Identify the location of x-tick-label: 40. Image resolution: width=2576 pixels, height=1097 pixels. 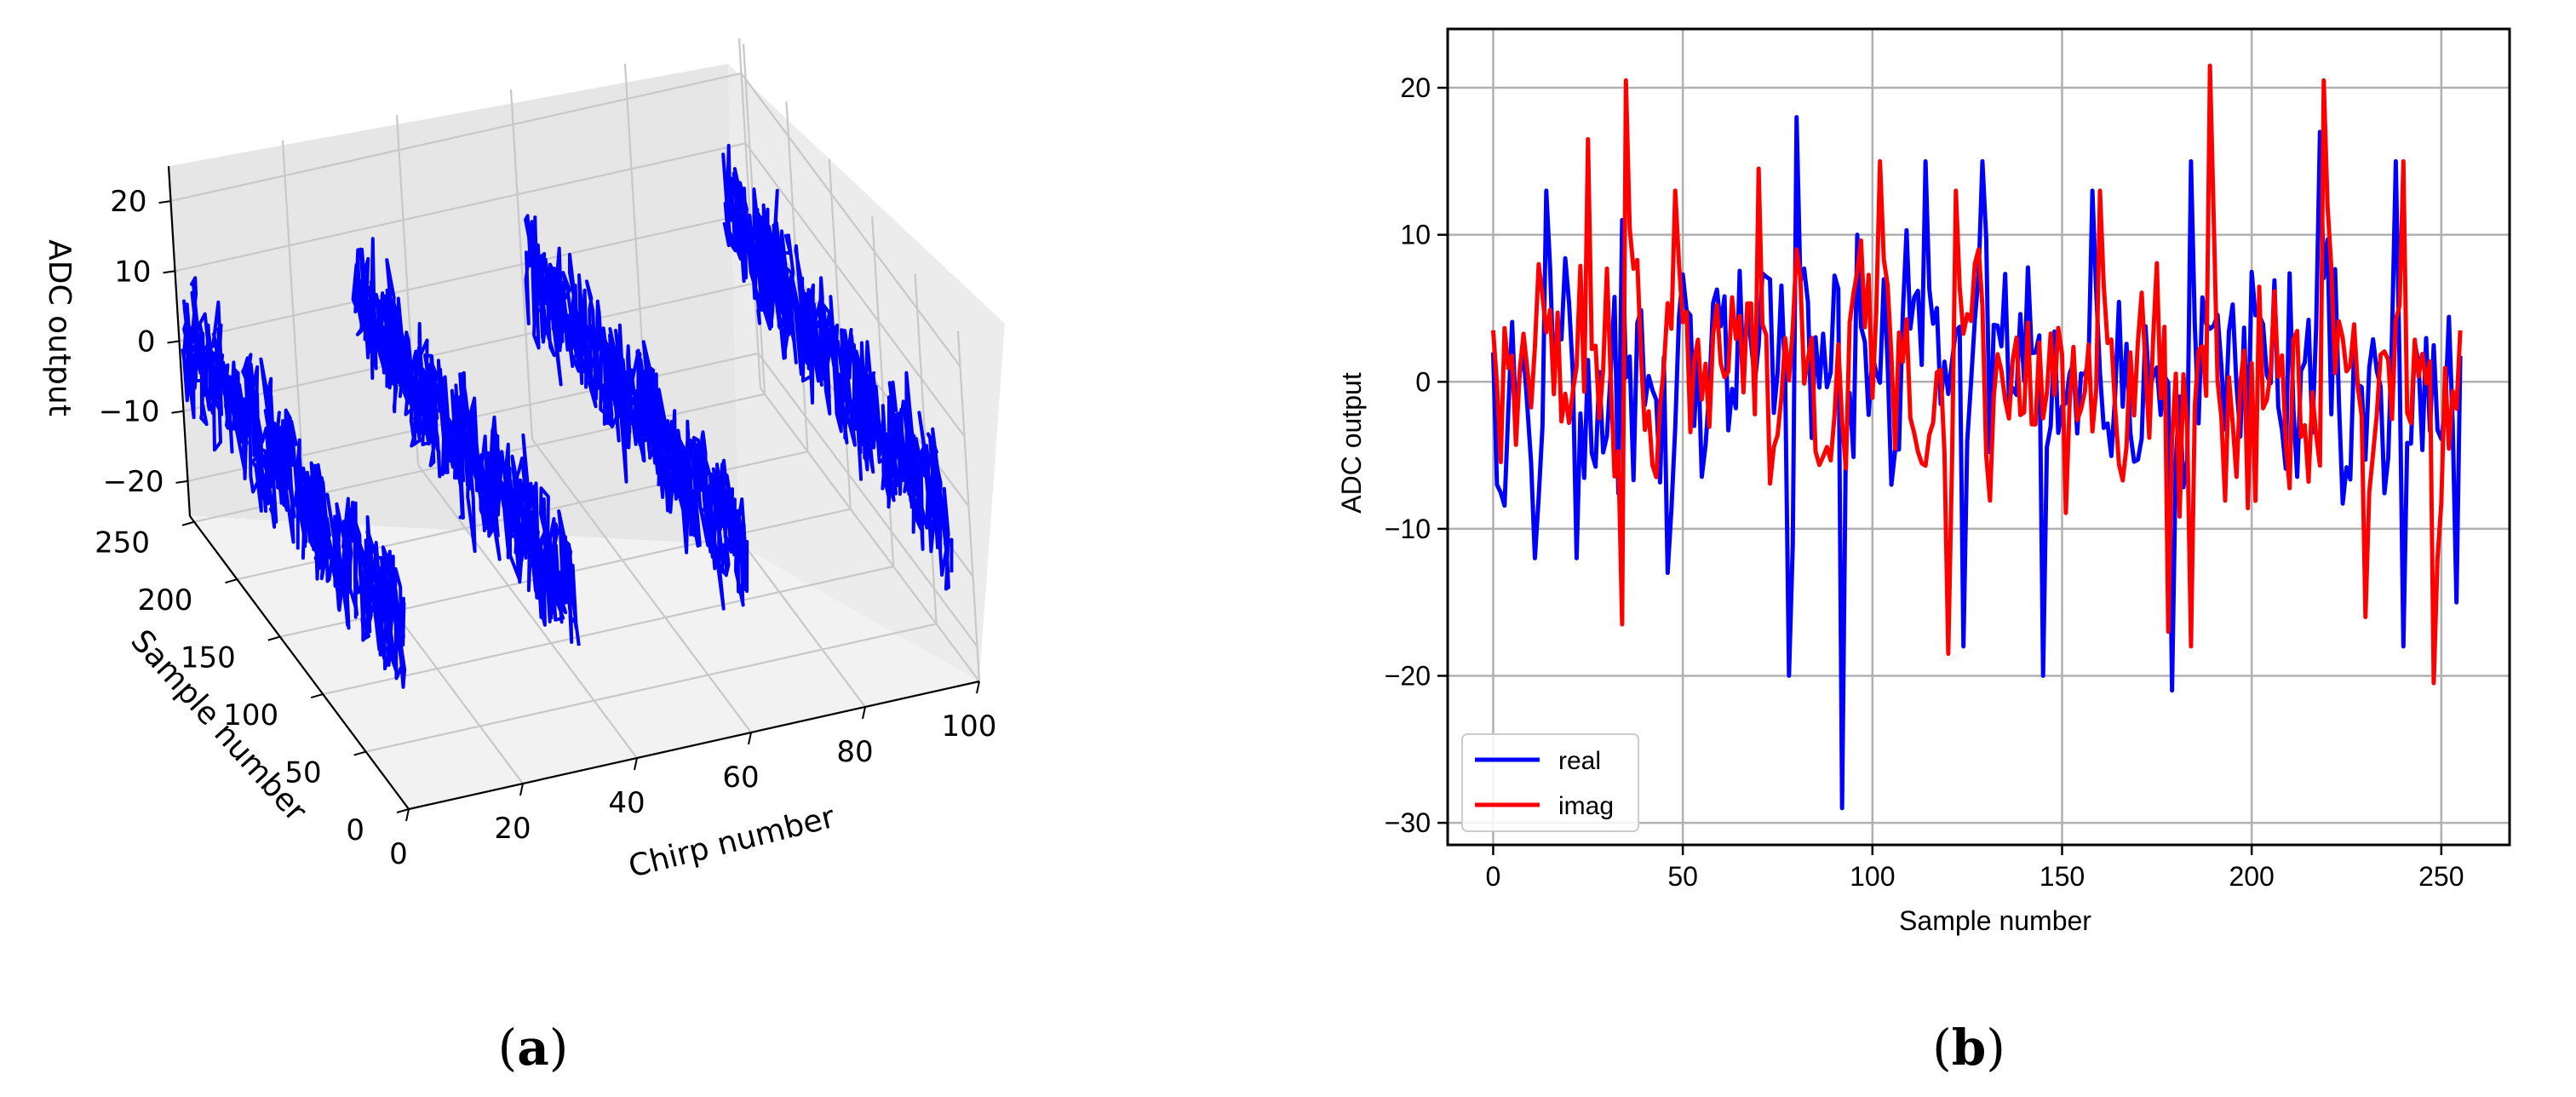
(626, 803).